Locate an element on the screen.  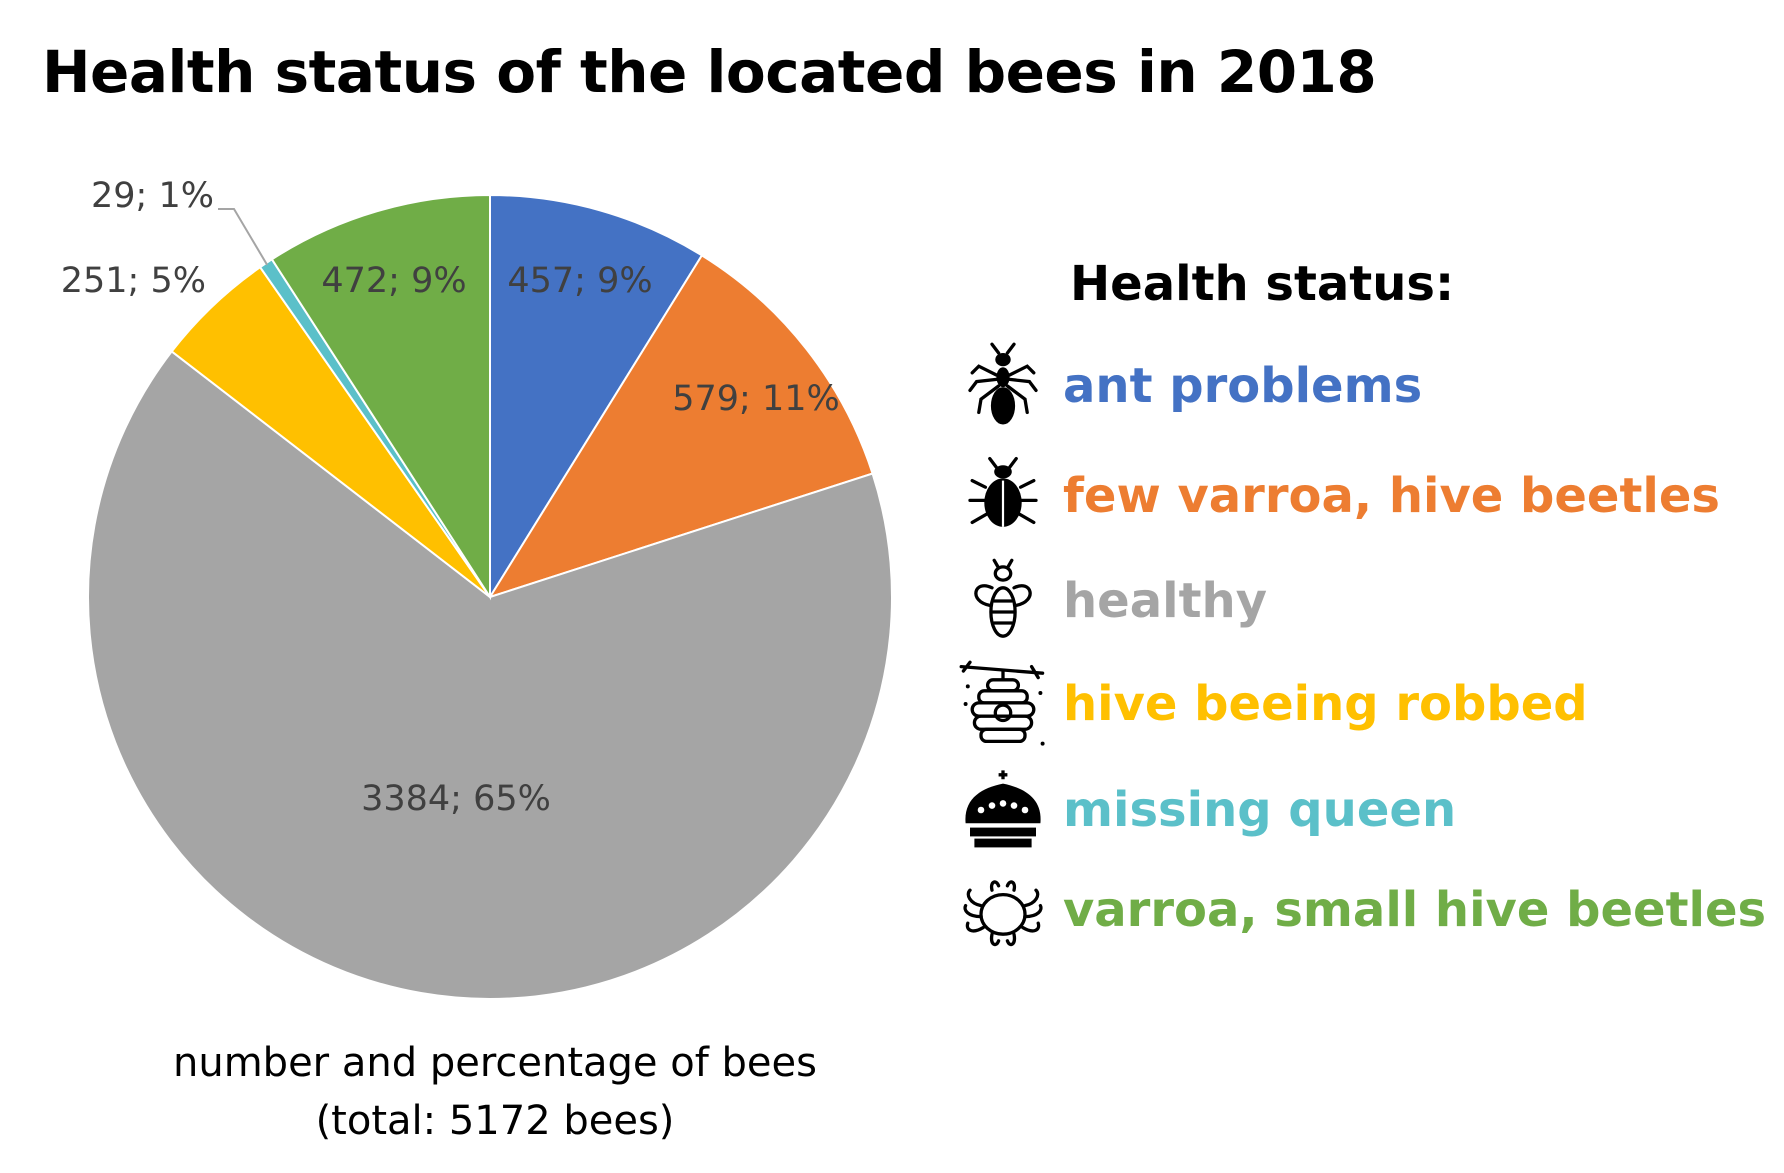
ant-icon is located at coordinates (1003, 386).